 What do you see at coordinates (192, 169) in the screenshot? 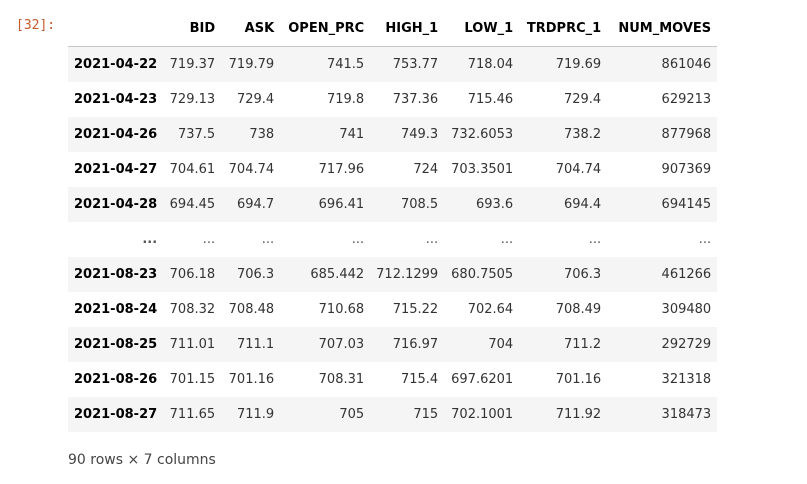
I see `cell-bid: 704.61` at bounding box center [192, 169].